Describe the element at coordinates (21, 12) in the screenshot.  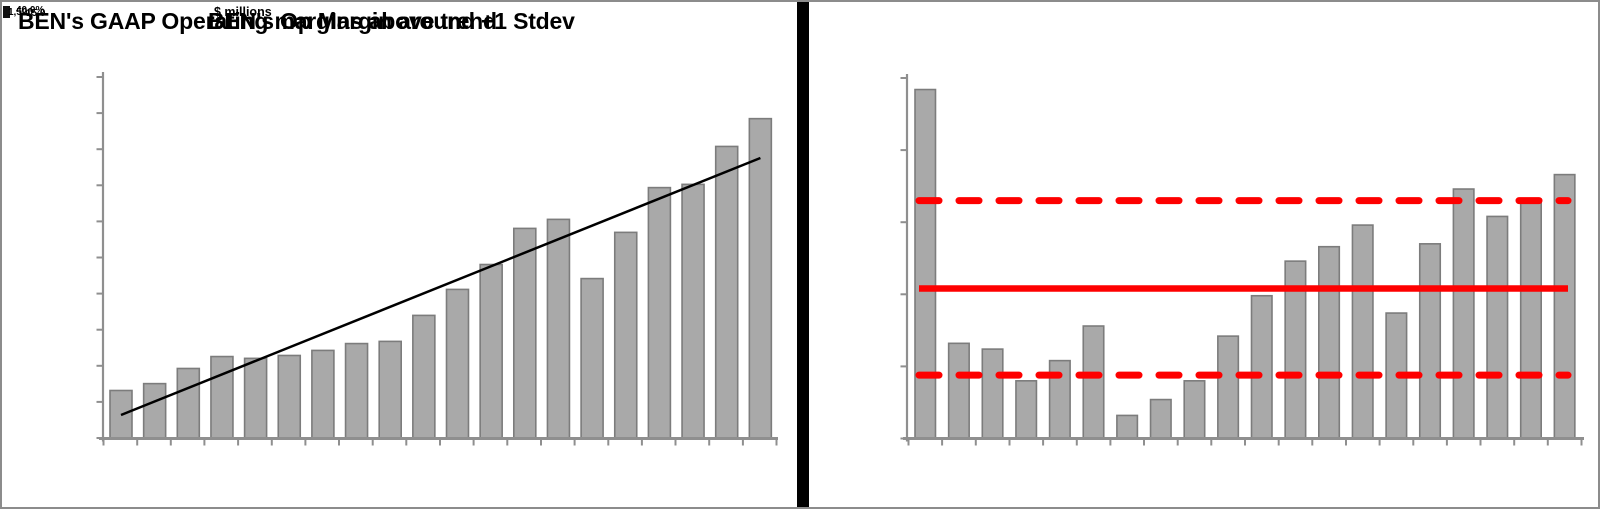
I see `corner-fragment-1: 1,500` at that location.